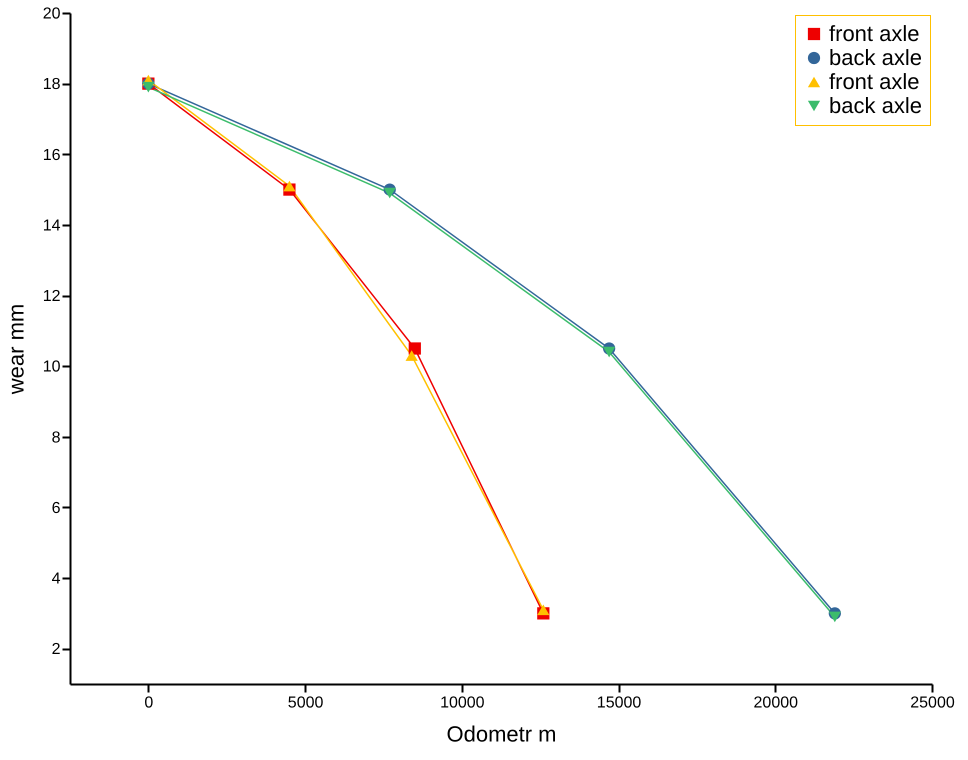  Describe the element at coordinates (776, 703) in the screenshot. I see `x-tick-label: 20000` at that location.